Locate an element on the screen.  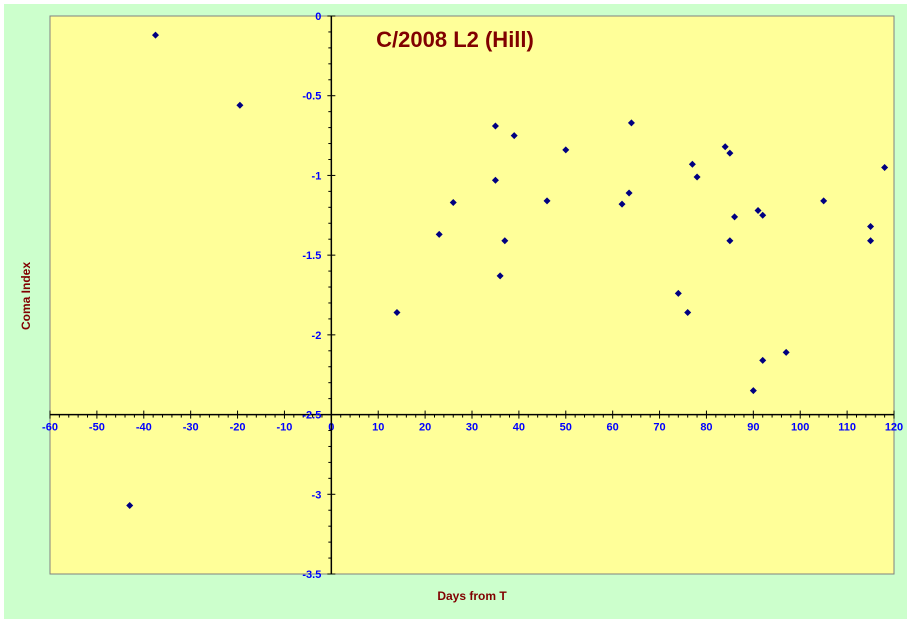
y-tick-label: 0 is located at coordinates (318, 17).